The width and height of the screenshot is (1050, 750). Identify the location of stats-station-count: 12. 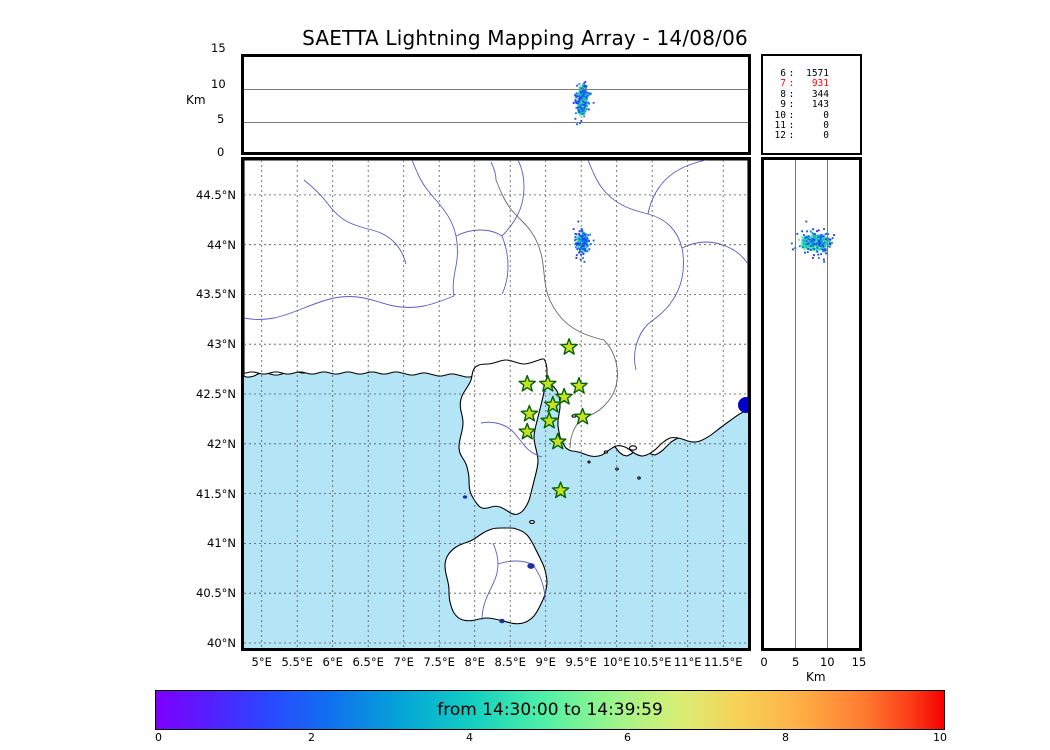
(780, 136).